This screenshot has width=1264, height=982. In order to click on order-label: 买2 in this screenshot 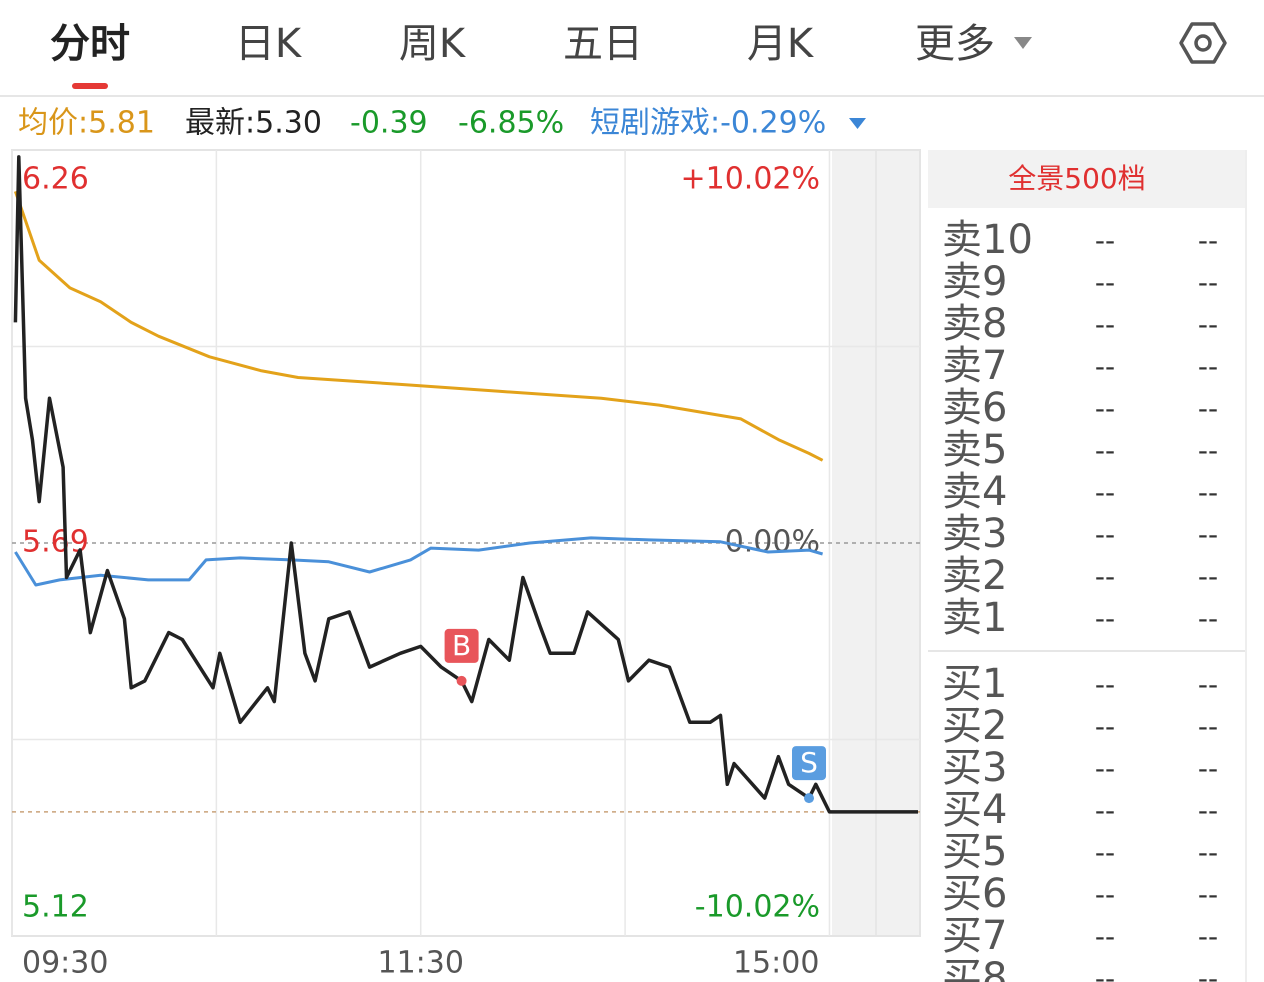, I will do `click(974, 726)`.